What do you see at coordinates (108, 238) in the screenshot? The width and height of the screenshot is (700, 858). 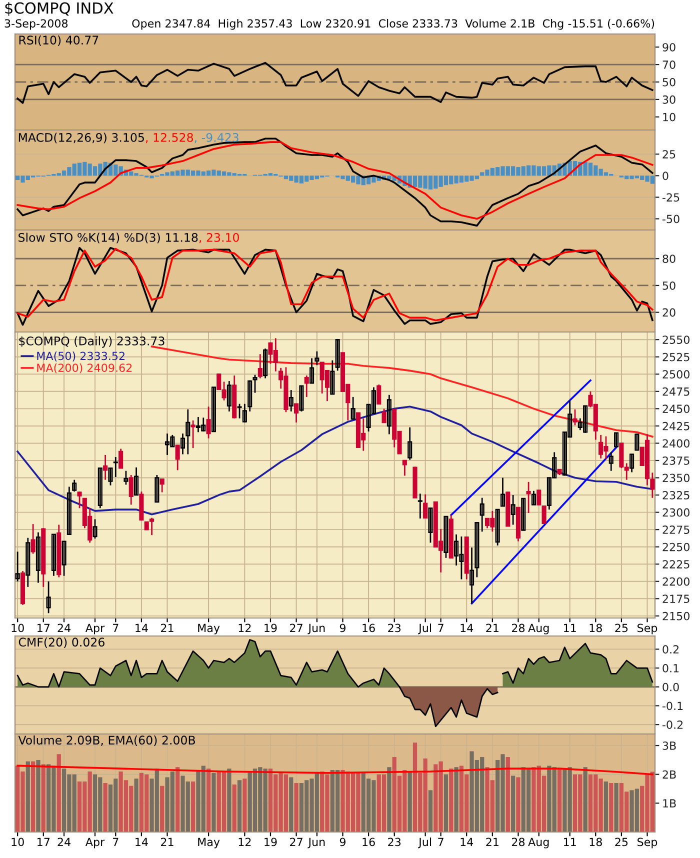 I see `series-label: Slow STO %K(14) %D(3) 11.18` at bounding box center [108, 238].